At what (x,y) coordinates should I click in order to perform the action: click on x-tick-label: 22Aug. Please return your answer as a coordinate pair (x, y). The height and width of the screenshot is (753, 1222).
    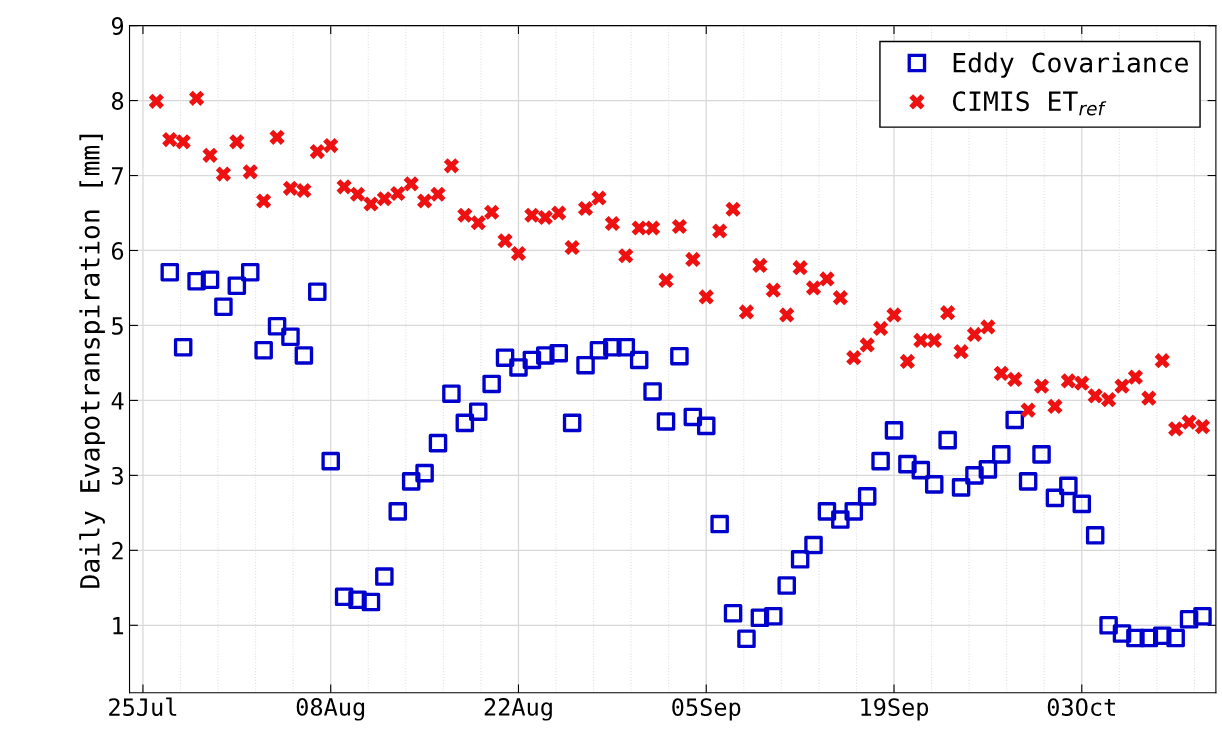
    Looking at the image, I should click on (518, 709).